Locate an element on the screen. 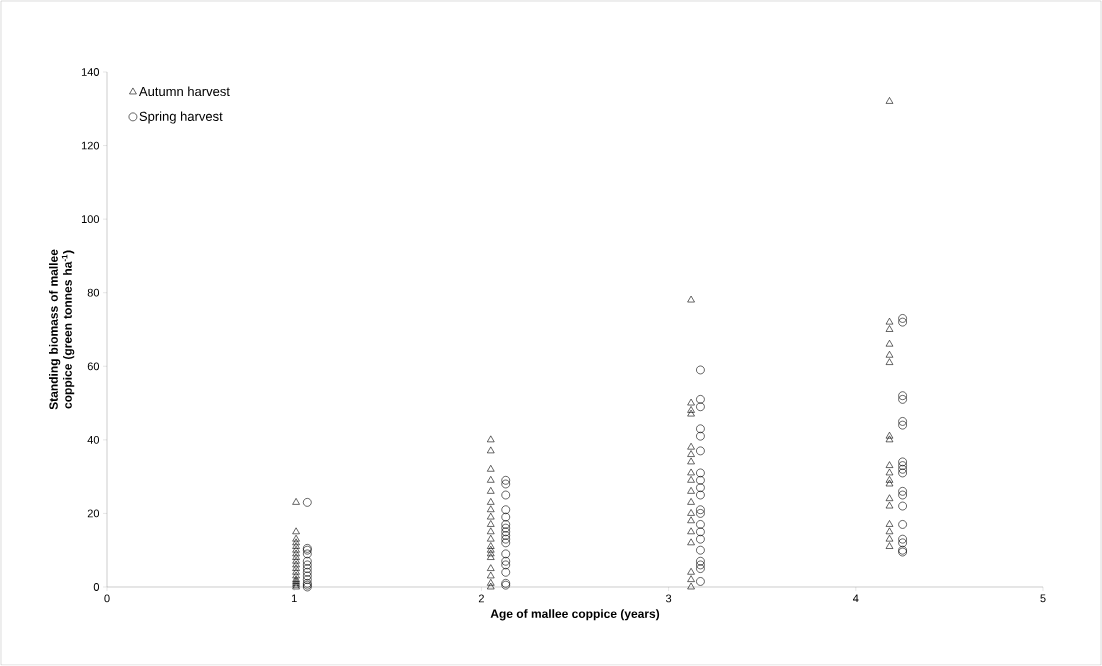  y-tick-label: 120 is located at coordinates (90, 145).